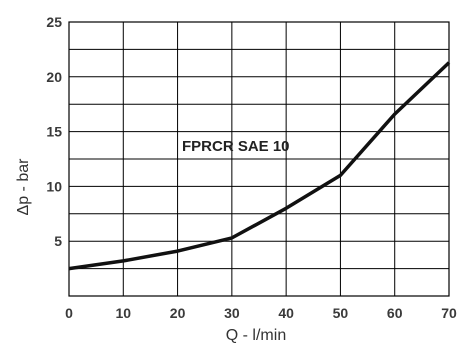 The width and height of the screenshot is (459, 347). I want to click on x-tick-label: 50, so click(341, 313).